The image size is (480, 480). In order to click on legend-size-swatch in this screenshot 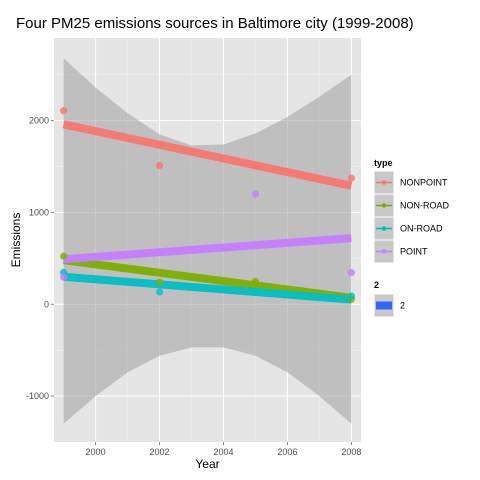, I will do `click(384, 305)`.